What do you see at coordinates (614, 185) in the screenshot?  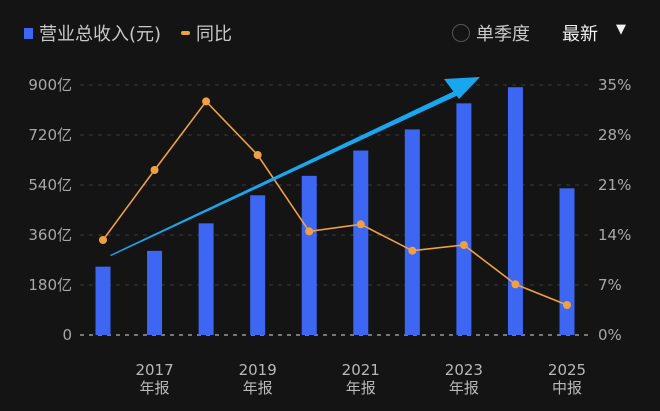 I see `y-right-tick-label: 21%` at bounding box center [614, 185].